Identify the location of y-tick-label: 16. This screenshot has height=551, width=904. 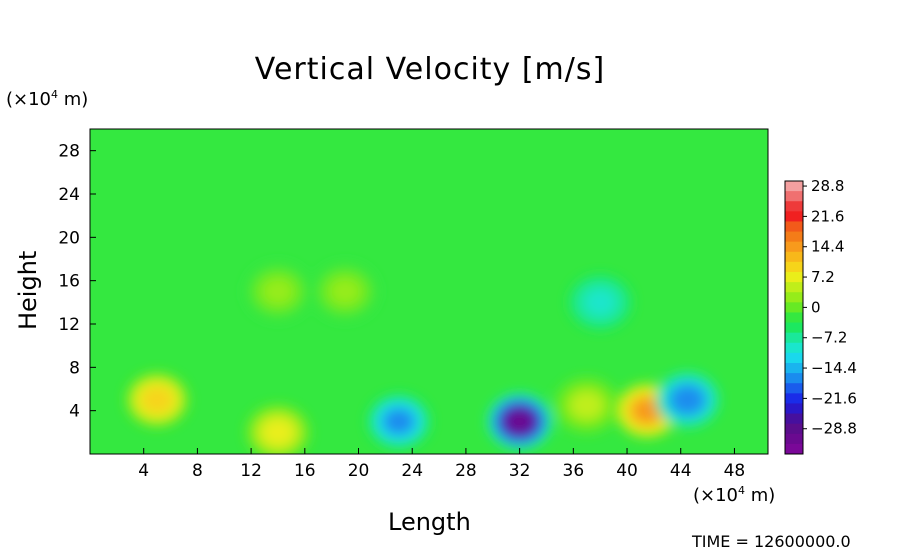
(69, 282).